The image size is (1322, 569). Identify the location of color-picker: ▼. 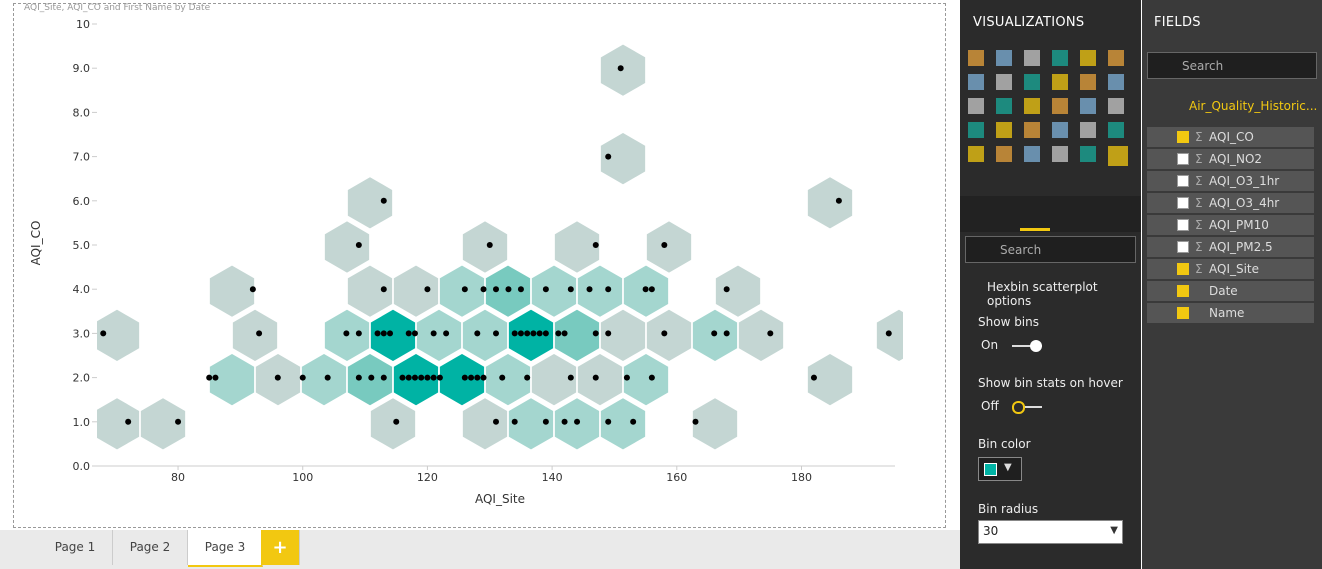
(1000, 469).